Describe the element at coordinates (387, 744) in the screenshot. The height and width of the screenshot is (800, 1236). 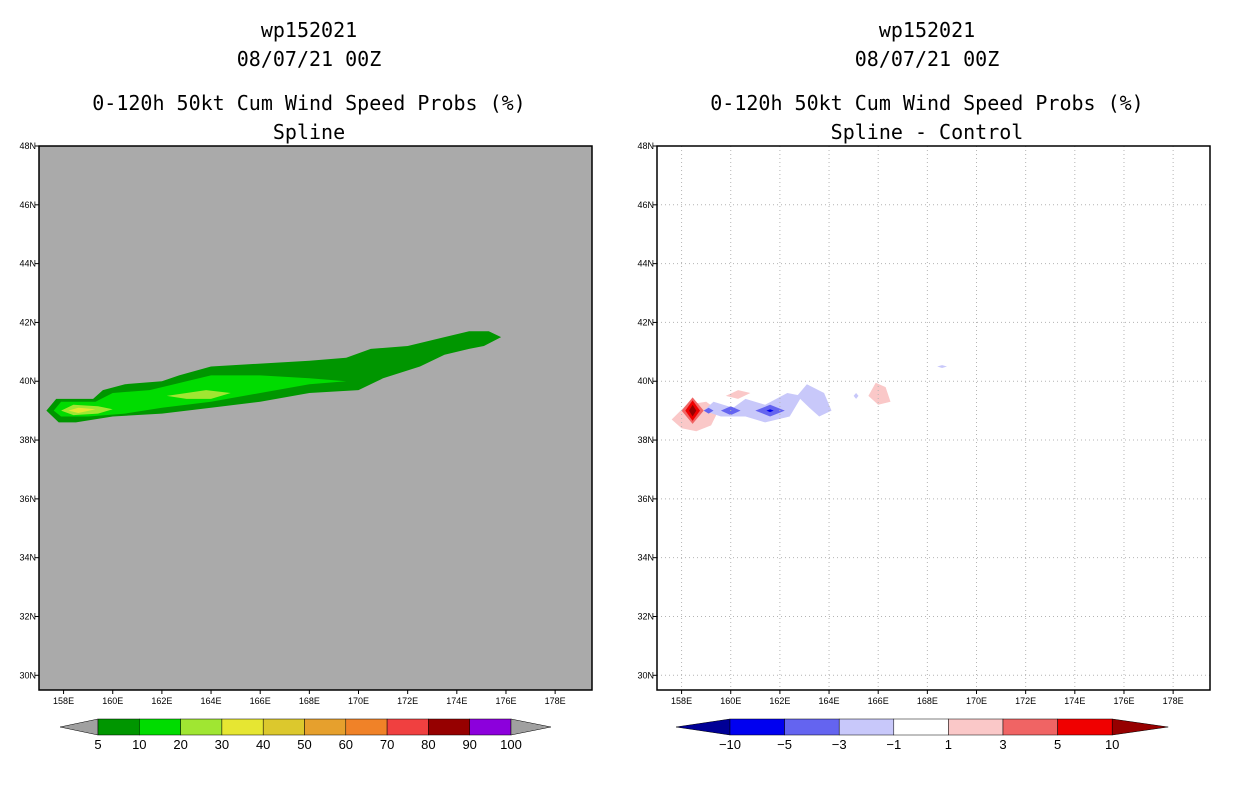
I see `colorbar-label-70: 70` at that location.